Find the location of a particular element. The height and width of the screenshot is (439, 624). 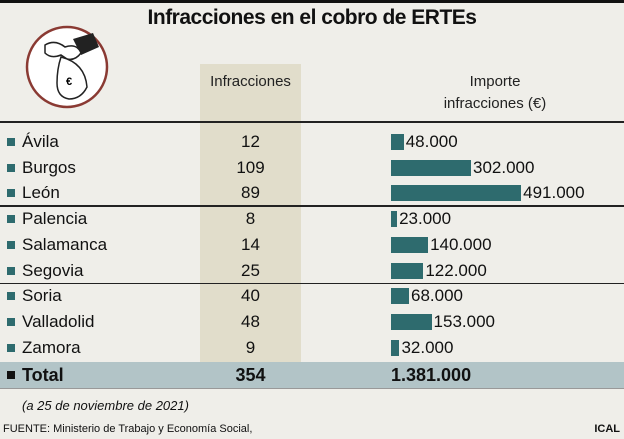

table-row: Palencia 8 23.000 is located at coordinates (312, 218).